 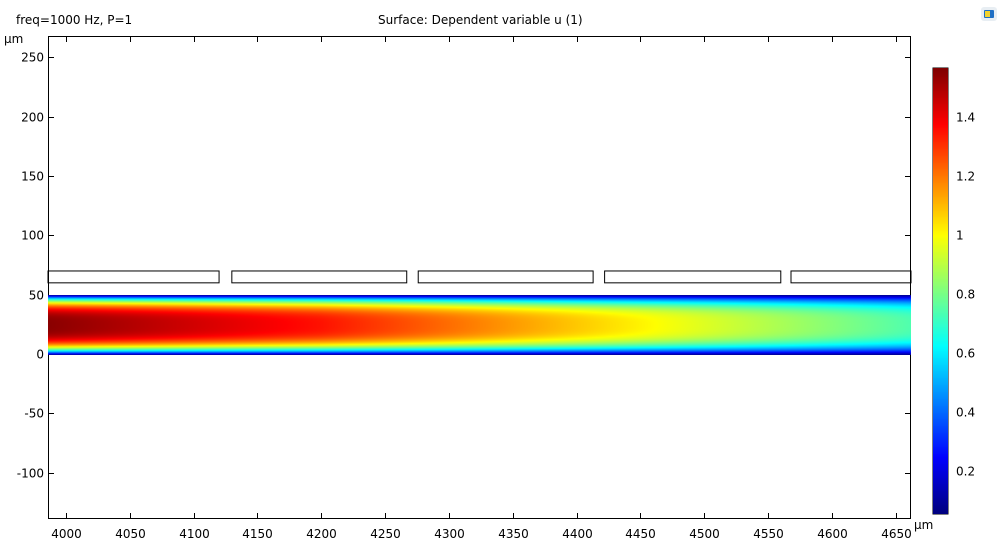 I want to click on comsol-logo-icon, so click(x=989, y=14).